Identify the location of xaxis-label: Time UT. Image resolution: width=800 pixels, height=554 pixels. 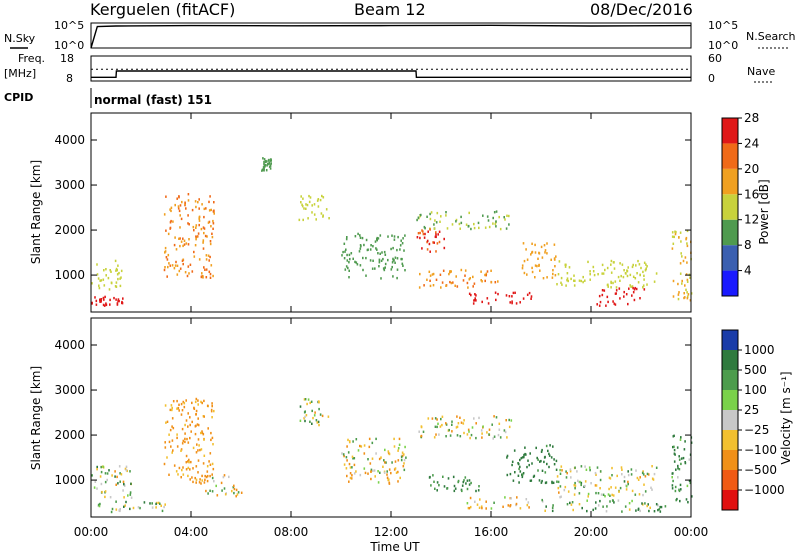
(394, 547).